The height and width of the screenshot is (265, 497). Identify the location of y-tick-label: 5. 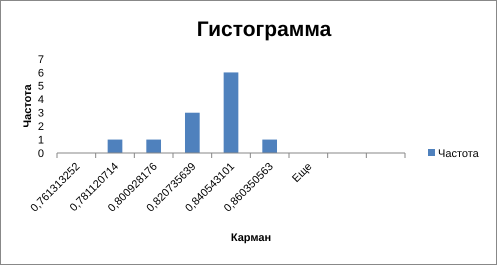
(41, 86).